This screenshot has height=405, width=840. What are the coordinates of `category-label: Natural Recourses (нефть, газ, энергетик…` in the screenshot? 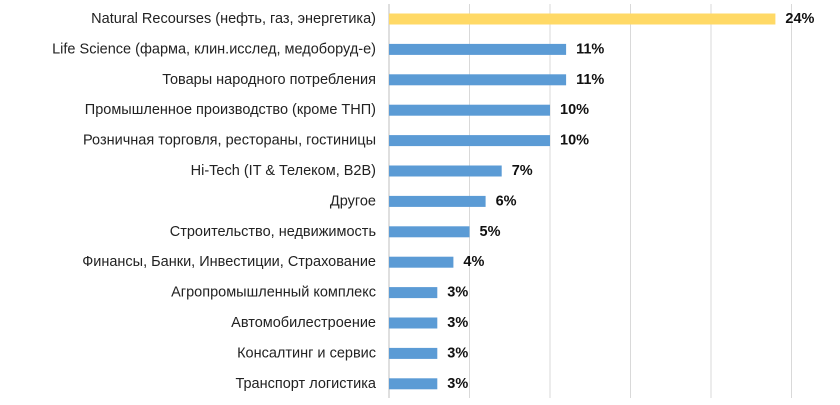 It's located at (233, 19).